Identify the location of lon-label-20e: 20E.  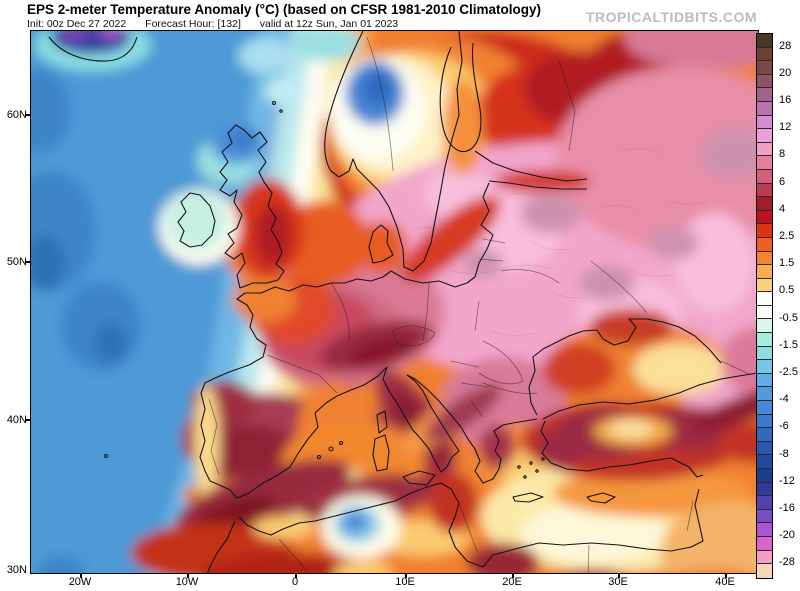
(512, 582).